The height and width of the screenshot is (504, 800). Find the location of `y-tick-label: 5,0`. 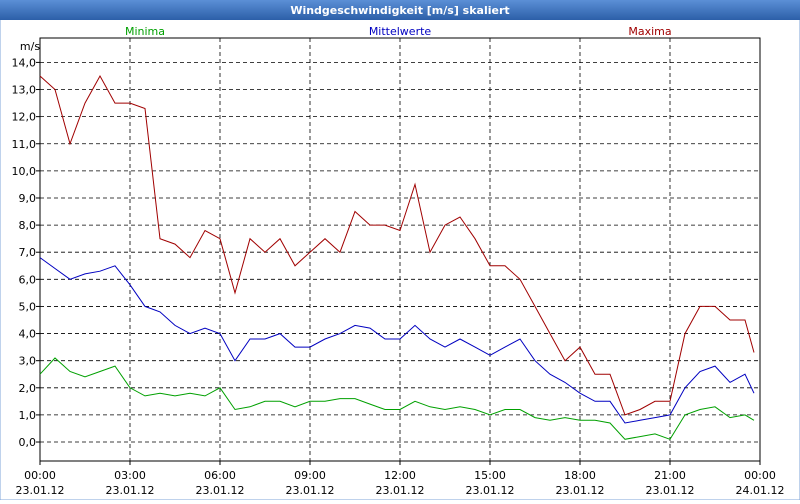

y-tick-label: 5,0 is located at coordinates (28, 306).